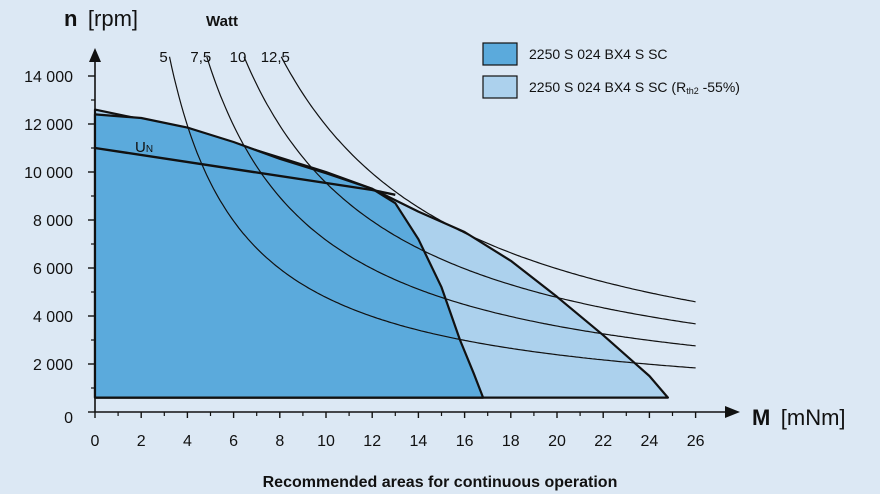 The width and height of the screenshot is (880, 494). What do you see at coordinates (419, 441) in the screenshot?
I see `x-tick-label: 14` at bounding box center [419, 441].